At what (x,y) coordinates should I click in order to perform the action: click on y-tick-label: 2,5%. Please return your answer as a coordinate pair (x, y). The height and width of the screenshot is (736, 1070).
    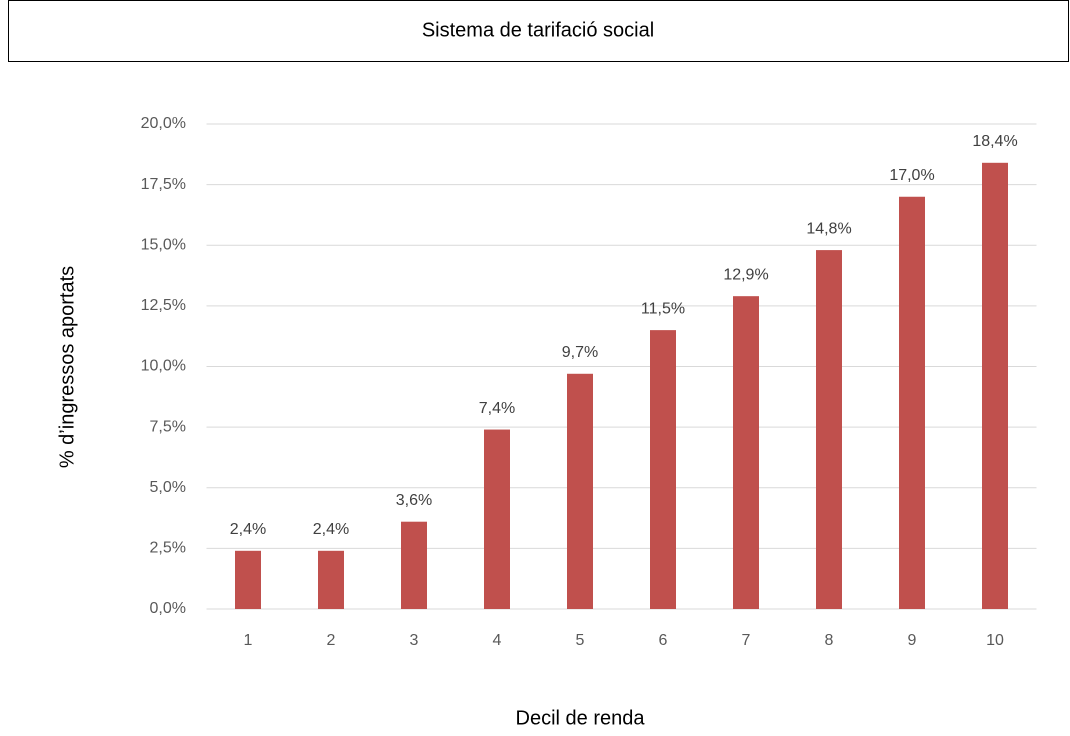
    Looking at the image, I should click on (168, 548).